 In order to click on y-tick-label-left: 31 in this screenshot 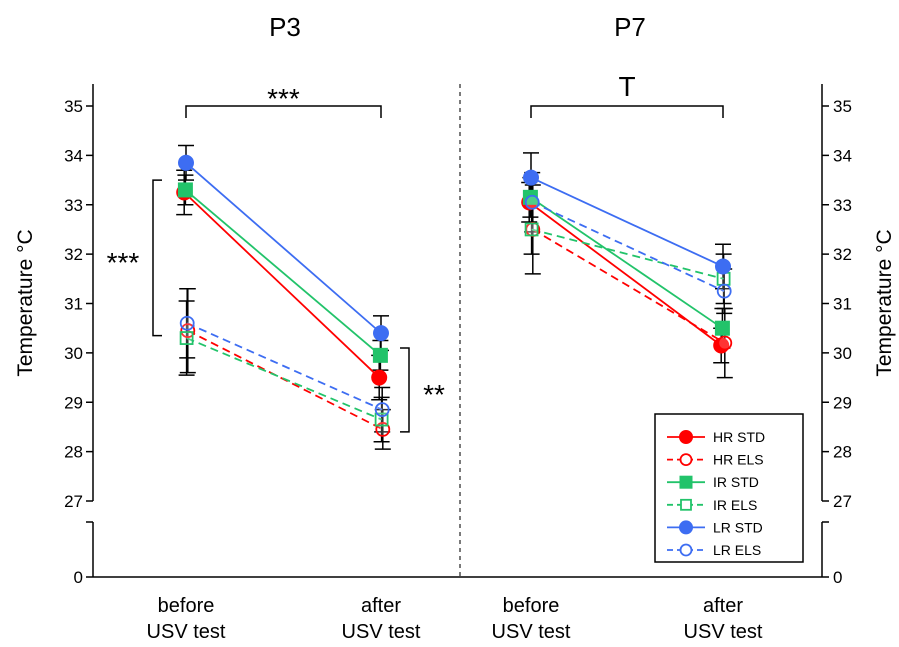, I will do `click(73, 304)`.